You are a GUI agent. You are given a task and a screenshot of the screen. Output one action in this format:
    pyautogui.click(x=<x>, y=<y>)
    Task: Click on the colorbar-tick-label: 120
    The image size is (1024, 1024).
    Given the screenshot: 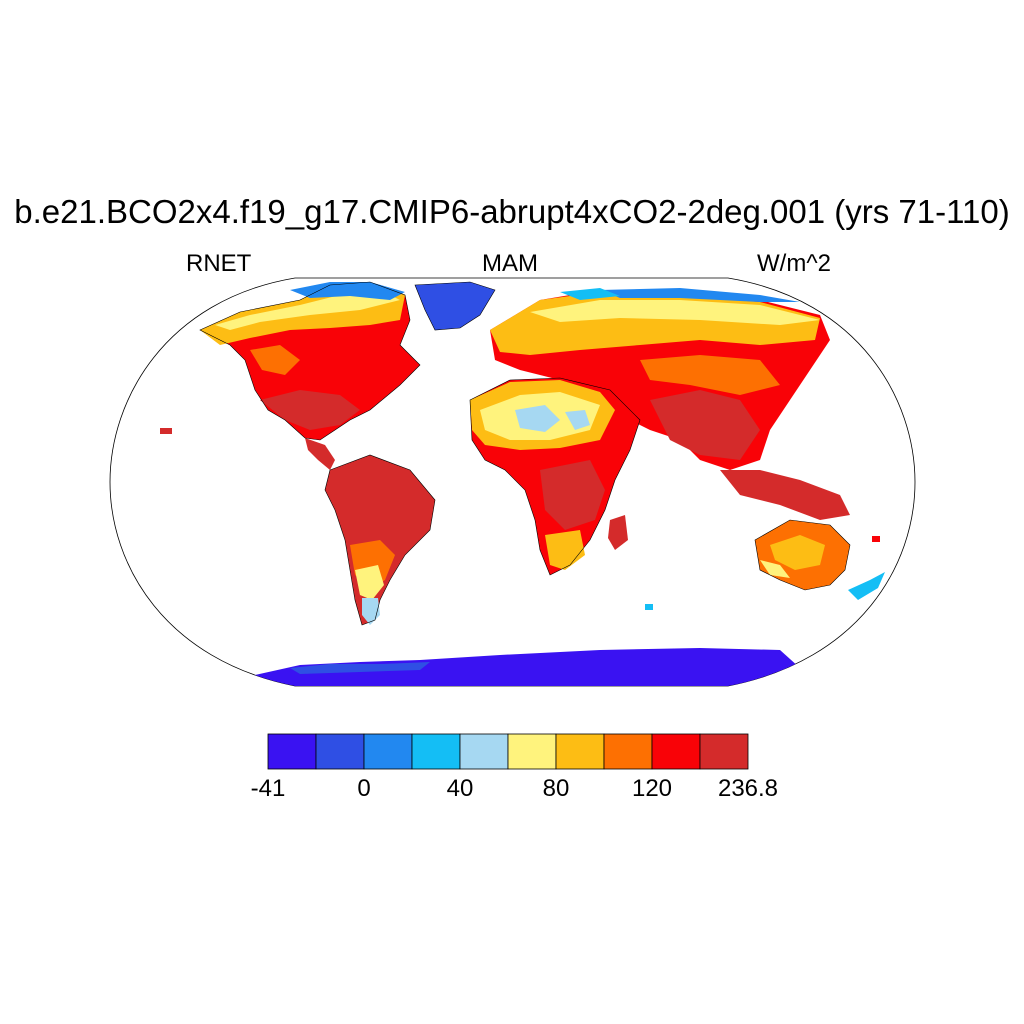 What is the action you would take?
    pyautogui.click(x=652, y=788)
    